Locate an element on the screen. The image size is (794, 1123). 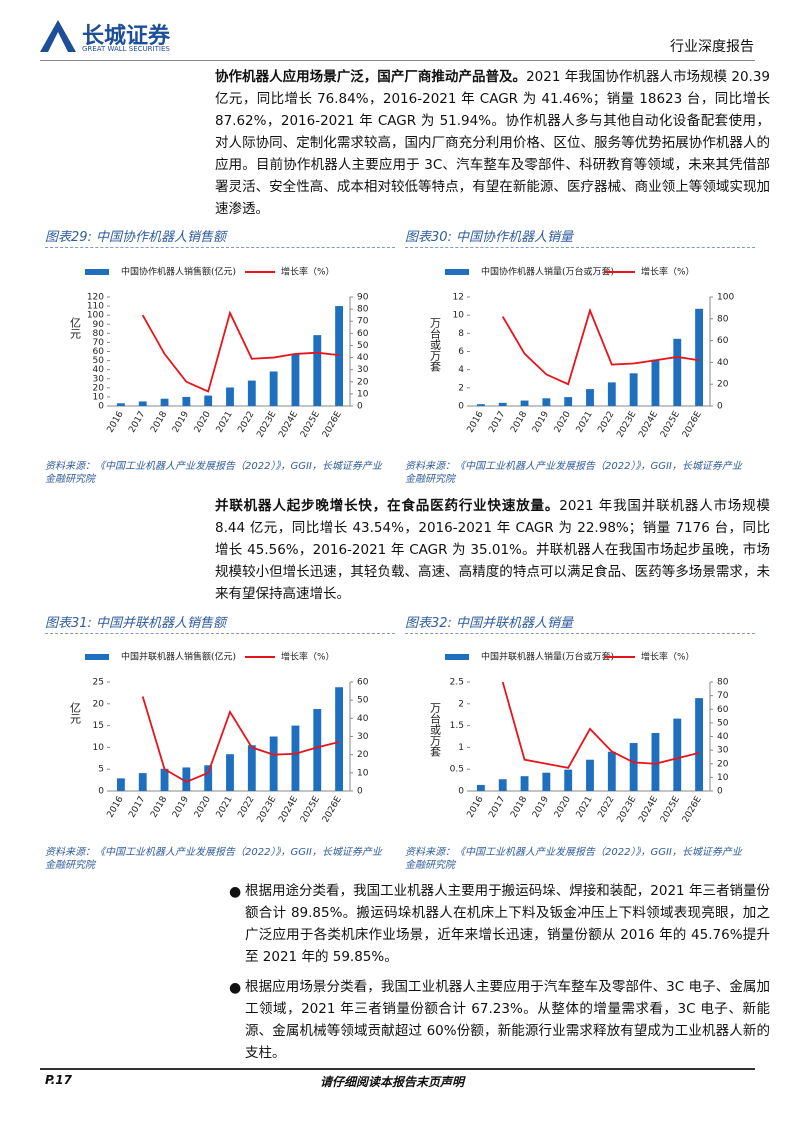
disclaimer: 请仔细阅读本报告末页声明 is located at coordinates (392, 1082).